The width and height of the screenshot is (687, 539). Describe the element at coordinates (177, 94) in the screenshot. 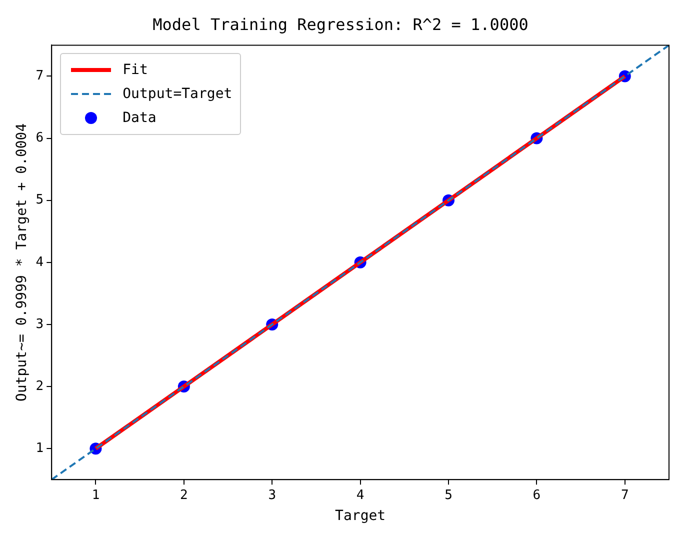

I see `legend-label: Output=Target` at that location.